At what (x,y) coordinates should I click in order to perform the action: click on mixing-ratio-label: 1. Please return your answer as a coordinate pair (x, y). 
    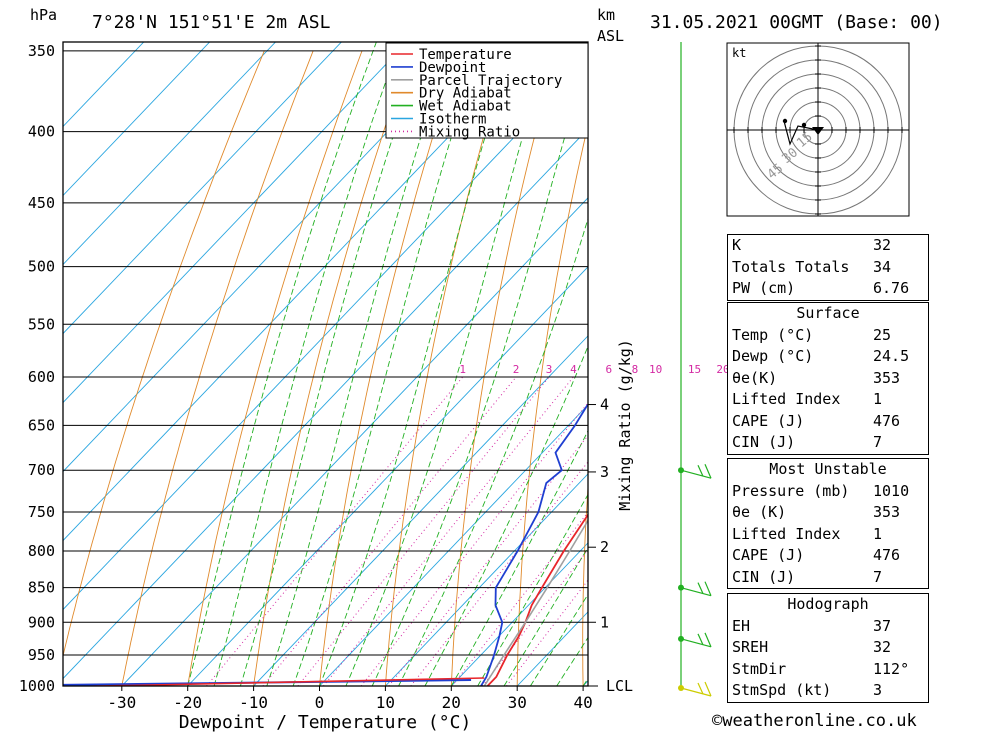
    Looking at the image, I should click on (462, 369).